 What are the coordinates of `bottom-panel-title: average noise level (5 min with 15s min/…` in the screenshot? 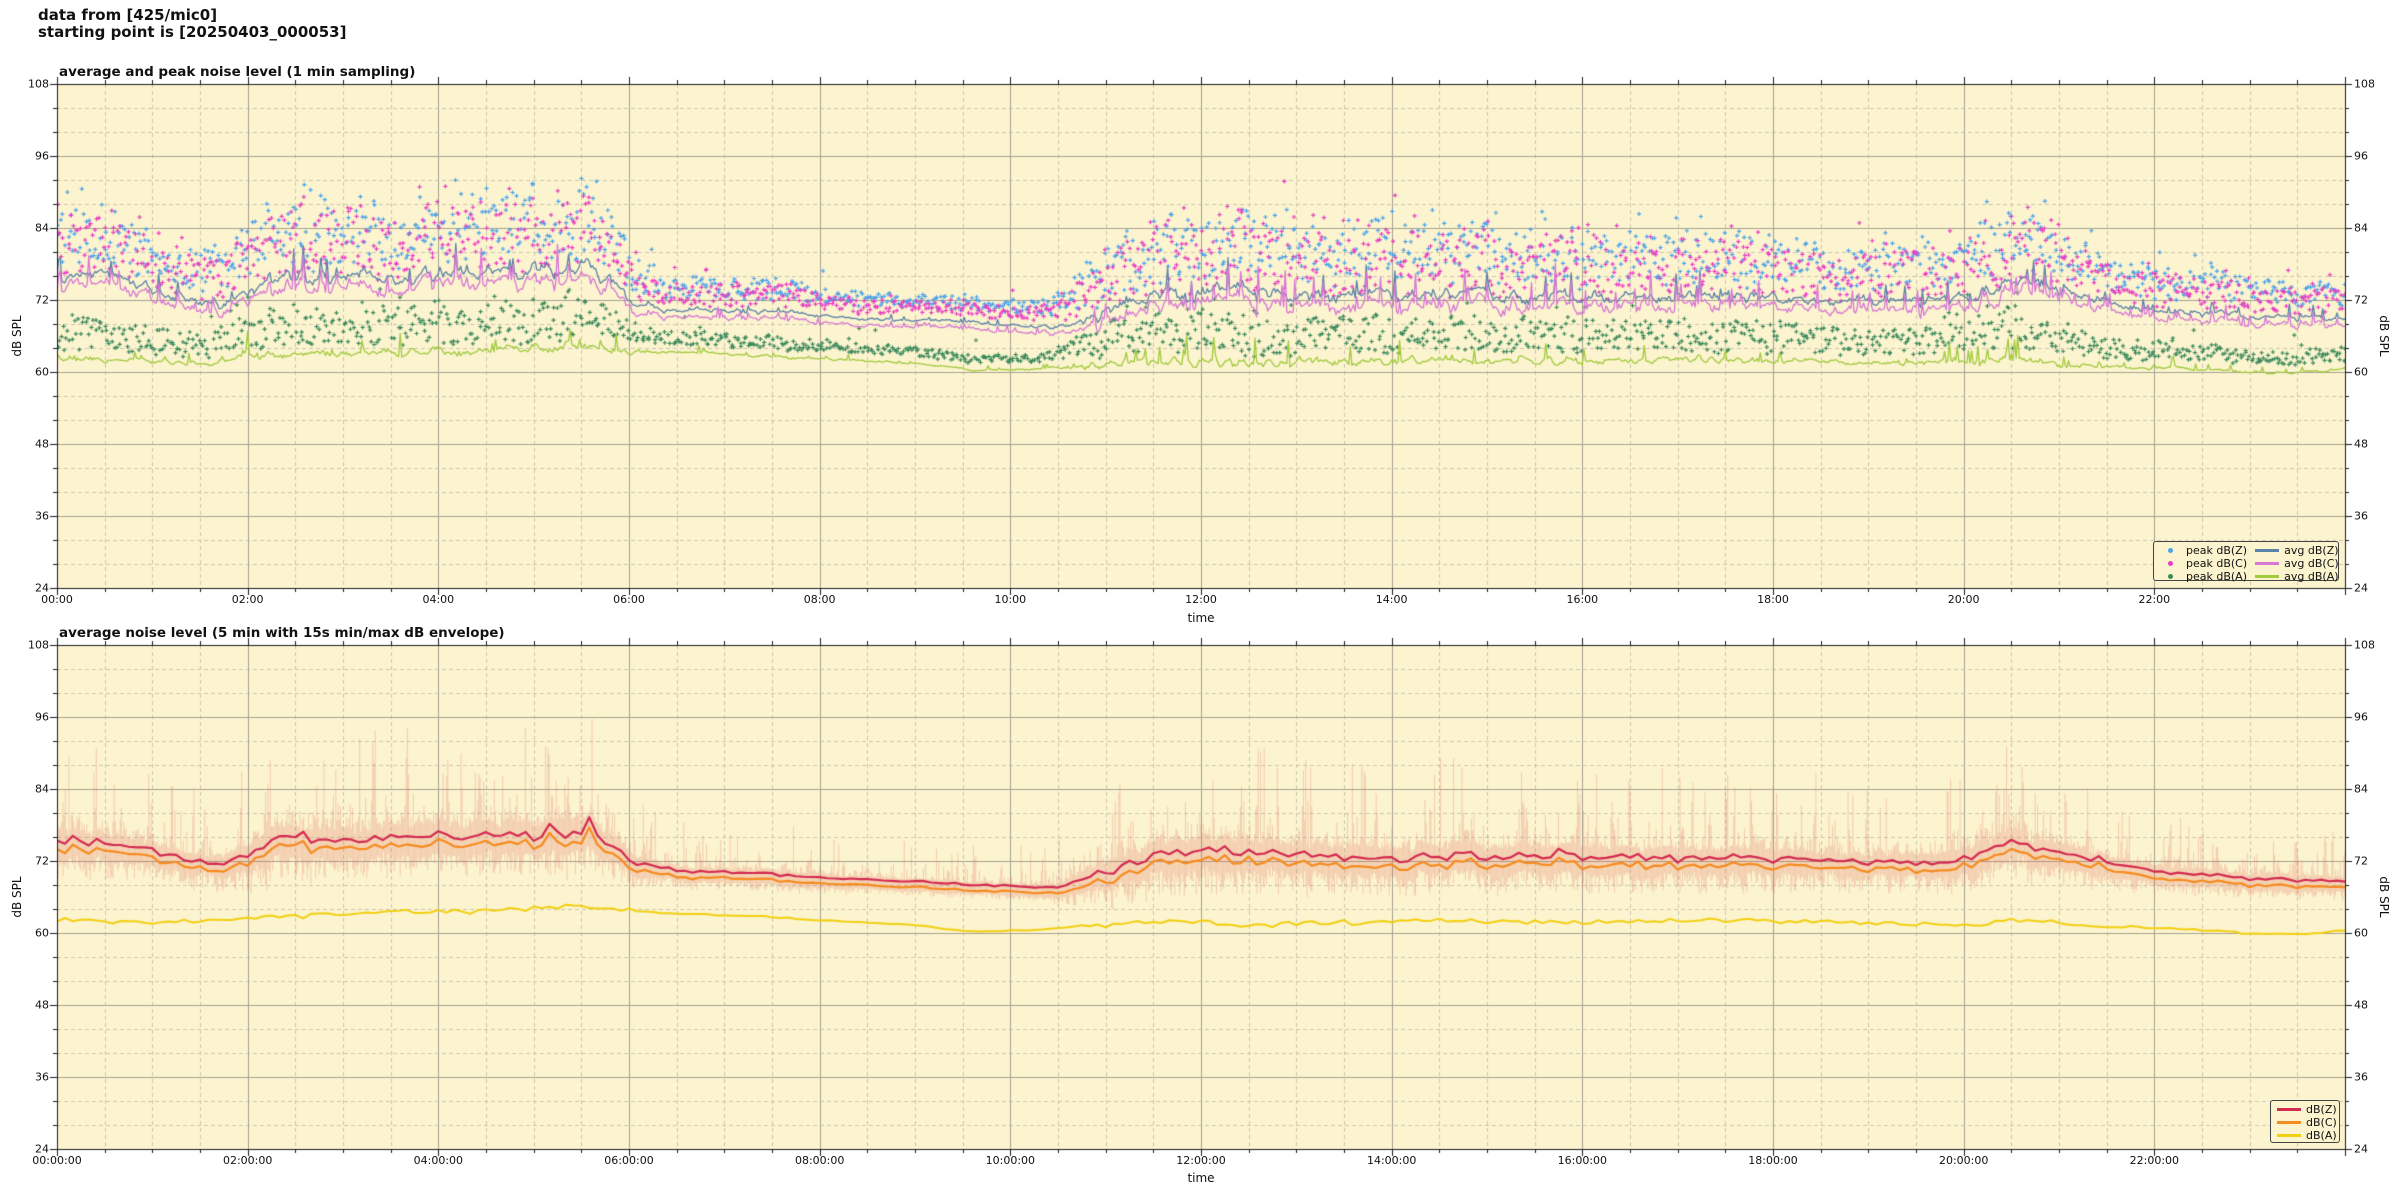 It's located at (282, 633).